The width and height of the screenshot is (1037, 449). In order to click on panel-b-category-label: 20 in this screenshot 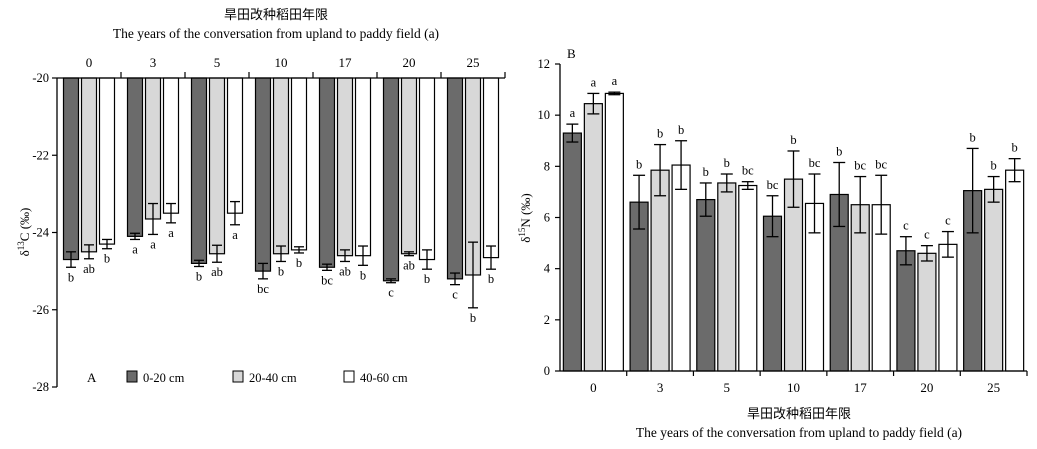, I will do `click(926, 387)`.